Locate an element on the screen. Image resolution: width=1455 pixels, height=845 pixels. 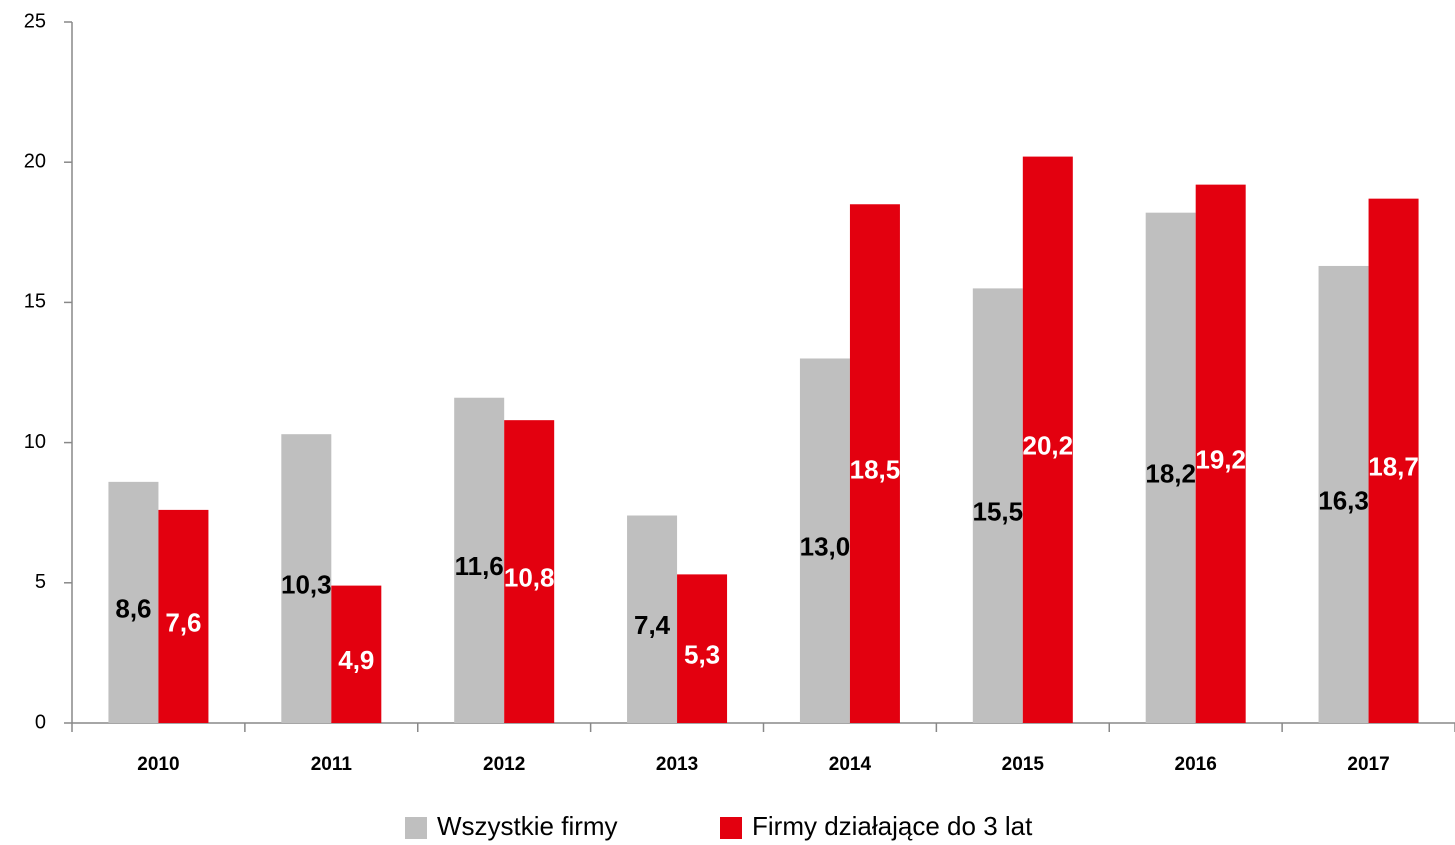
data-label: 18,5 is located at coordinates (875, 470).